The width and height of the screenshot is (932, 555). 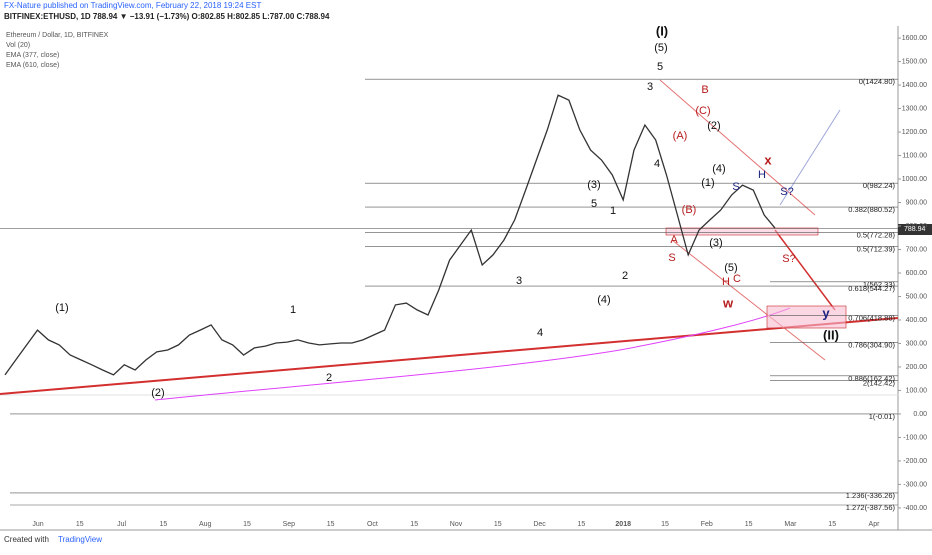 What do you see at coordinates (623, 524) in the screenshot?
I see `x-tick-label: 2018` at bounding box center [623, 524].